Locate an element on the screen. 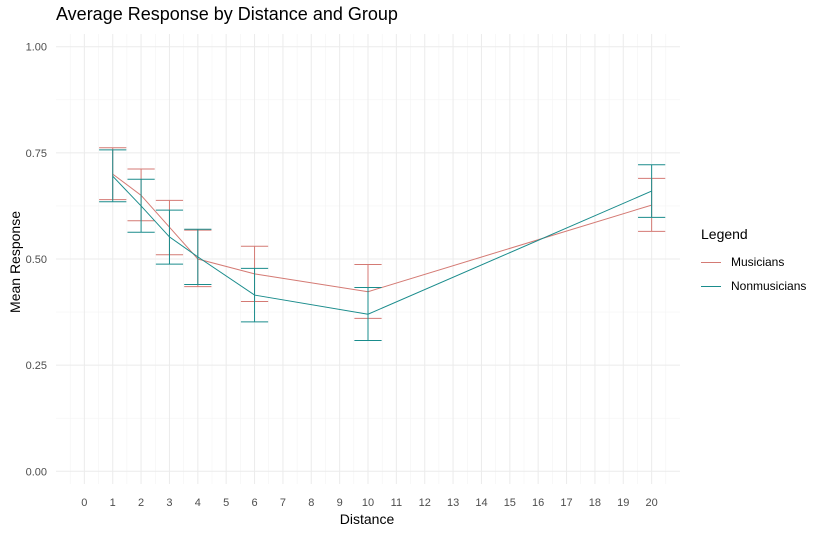  x-axis-title: Distance is located at coordinates (367, 519).